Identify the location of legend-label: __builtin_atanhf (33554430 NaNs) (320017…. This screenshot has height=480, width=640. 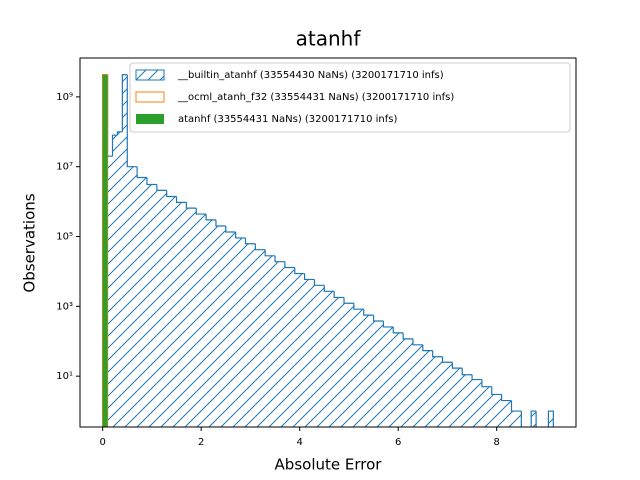
(310, 75).